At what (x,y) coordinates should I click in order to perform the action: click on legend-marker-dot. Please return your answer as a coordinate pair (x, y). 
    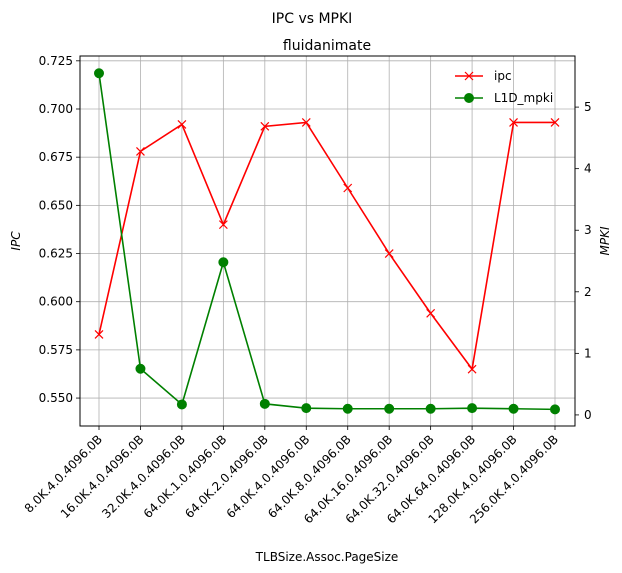
    Looking at the image, I should click on (469, 98).